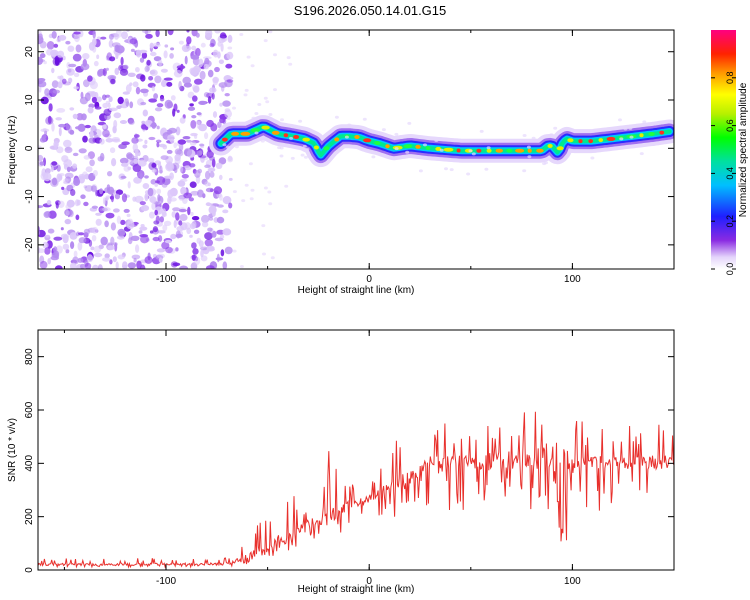  I want to click on colorbar-tick-label: 0.8, so click(730, 78).